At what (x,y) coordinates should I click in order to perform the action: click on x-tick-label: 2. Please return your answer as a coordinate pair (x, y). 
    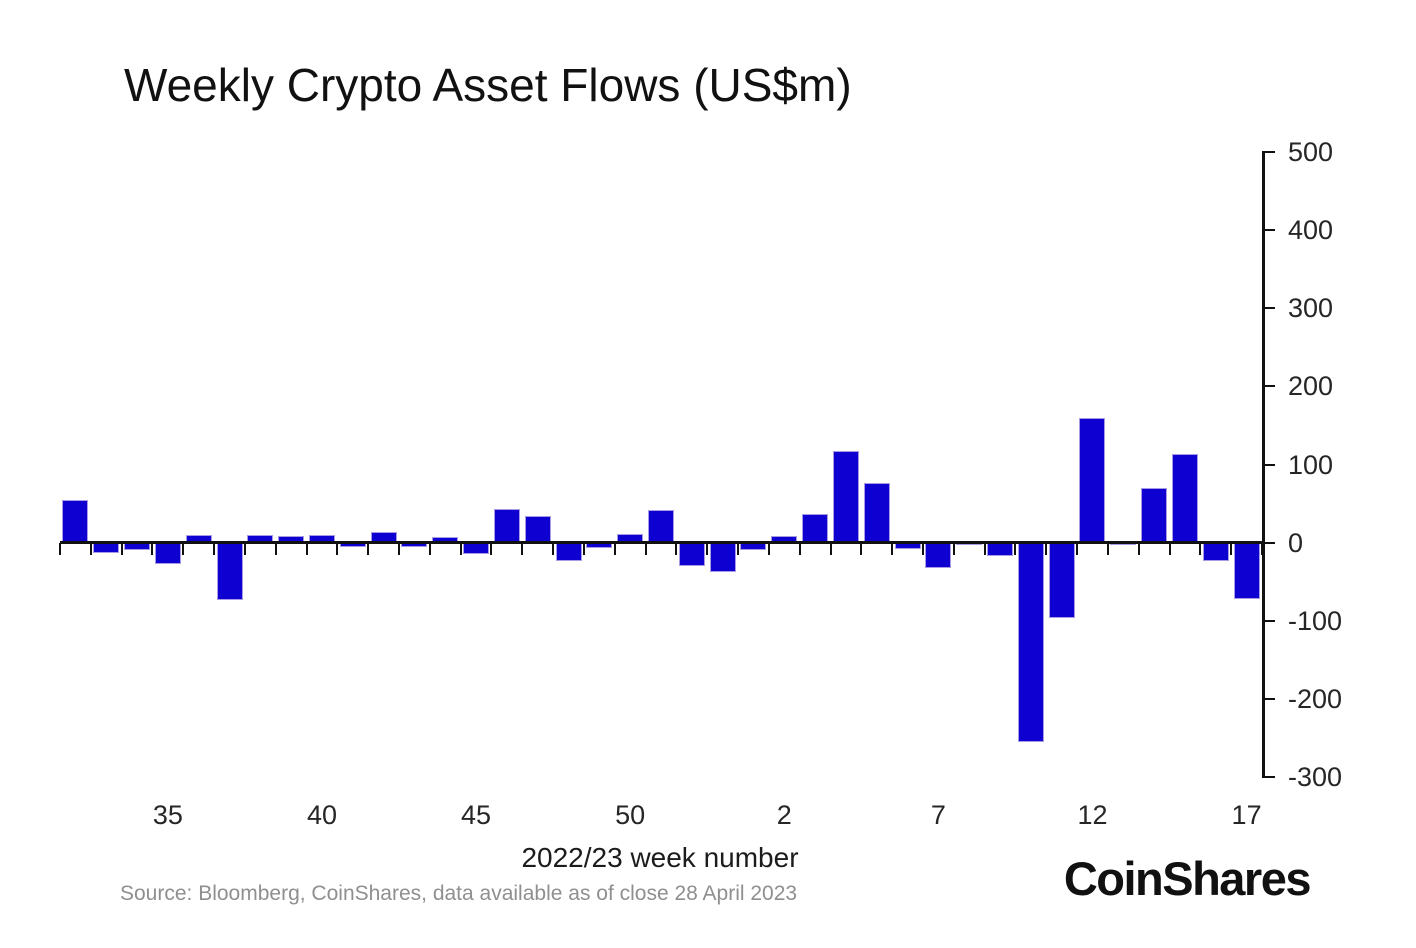
    Looking at the image, I should click on (784, 815).